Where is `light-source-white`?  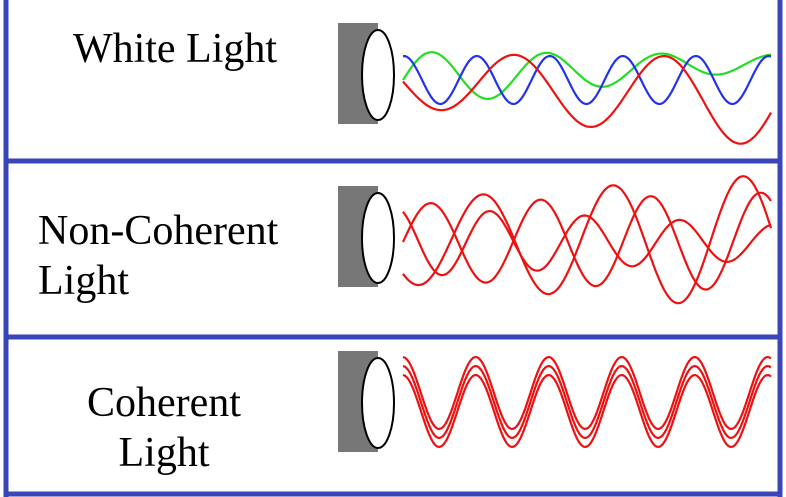 light-source-white is located at coordinates (366, 73).